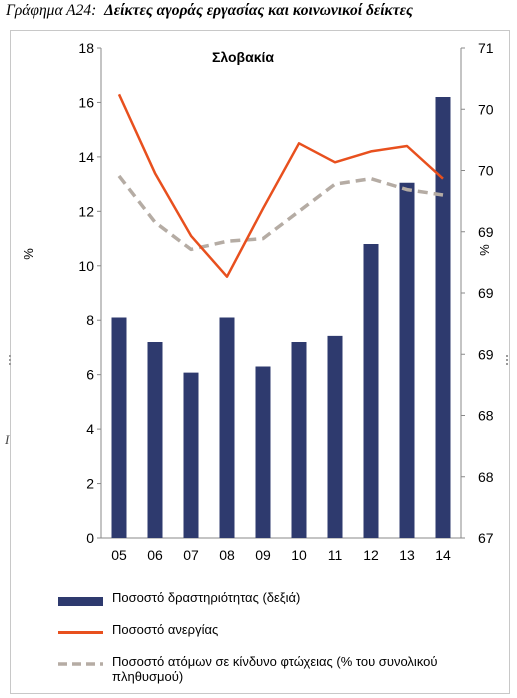 This screenshot has height=698, width=517. Describe the element at coordinates (227, 555) in the screenshot. I see `x-tick-label: 08` at that location.